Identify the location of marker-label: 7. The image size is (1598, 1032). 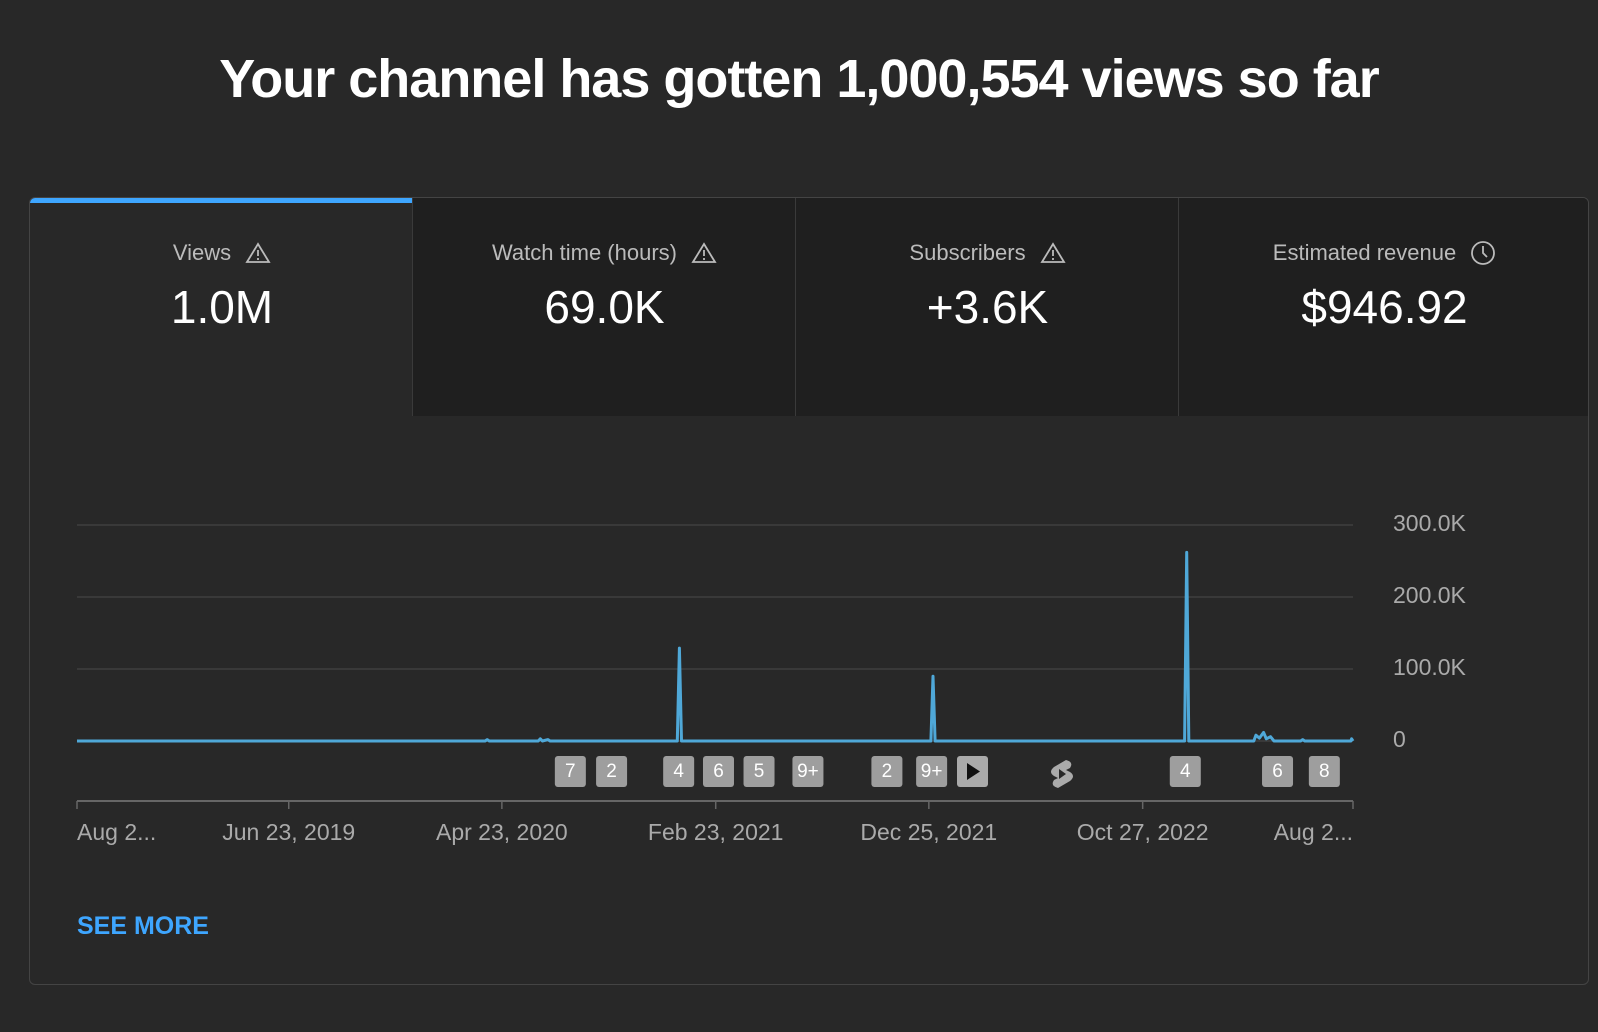
(570, 771).